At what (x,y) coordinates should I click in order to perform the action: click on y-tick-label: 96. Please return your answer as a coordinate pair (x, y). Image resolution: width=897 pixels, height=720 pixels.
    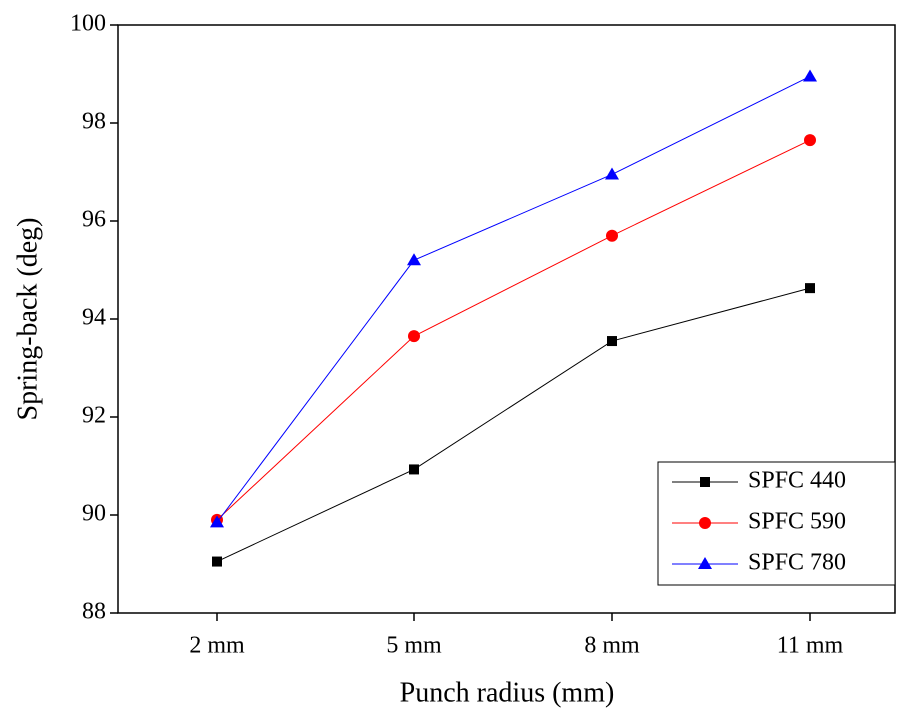
    Looking at the image, I should click on (94, 220).